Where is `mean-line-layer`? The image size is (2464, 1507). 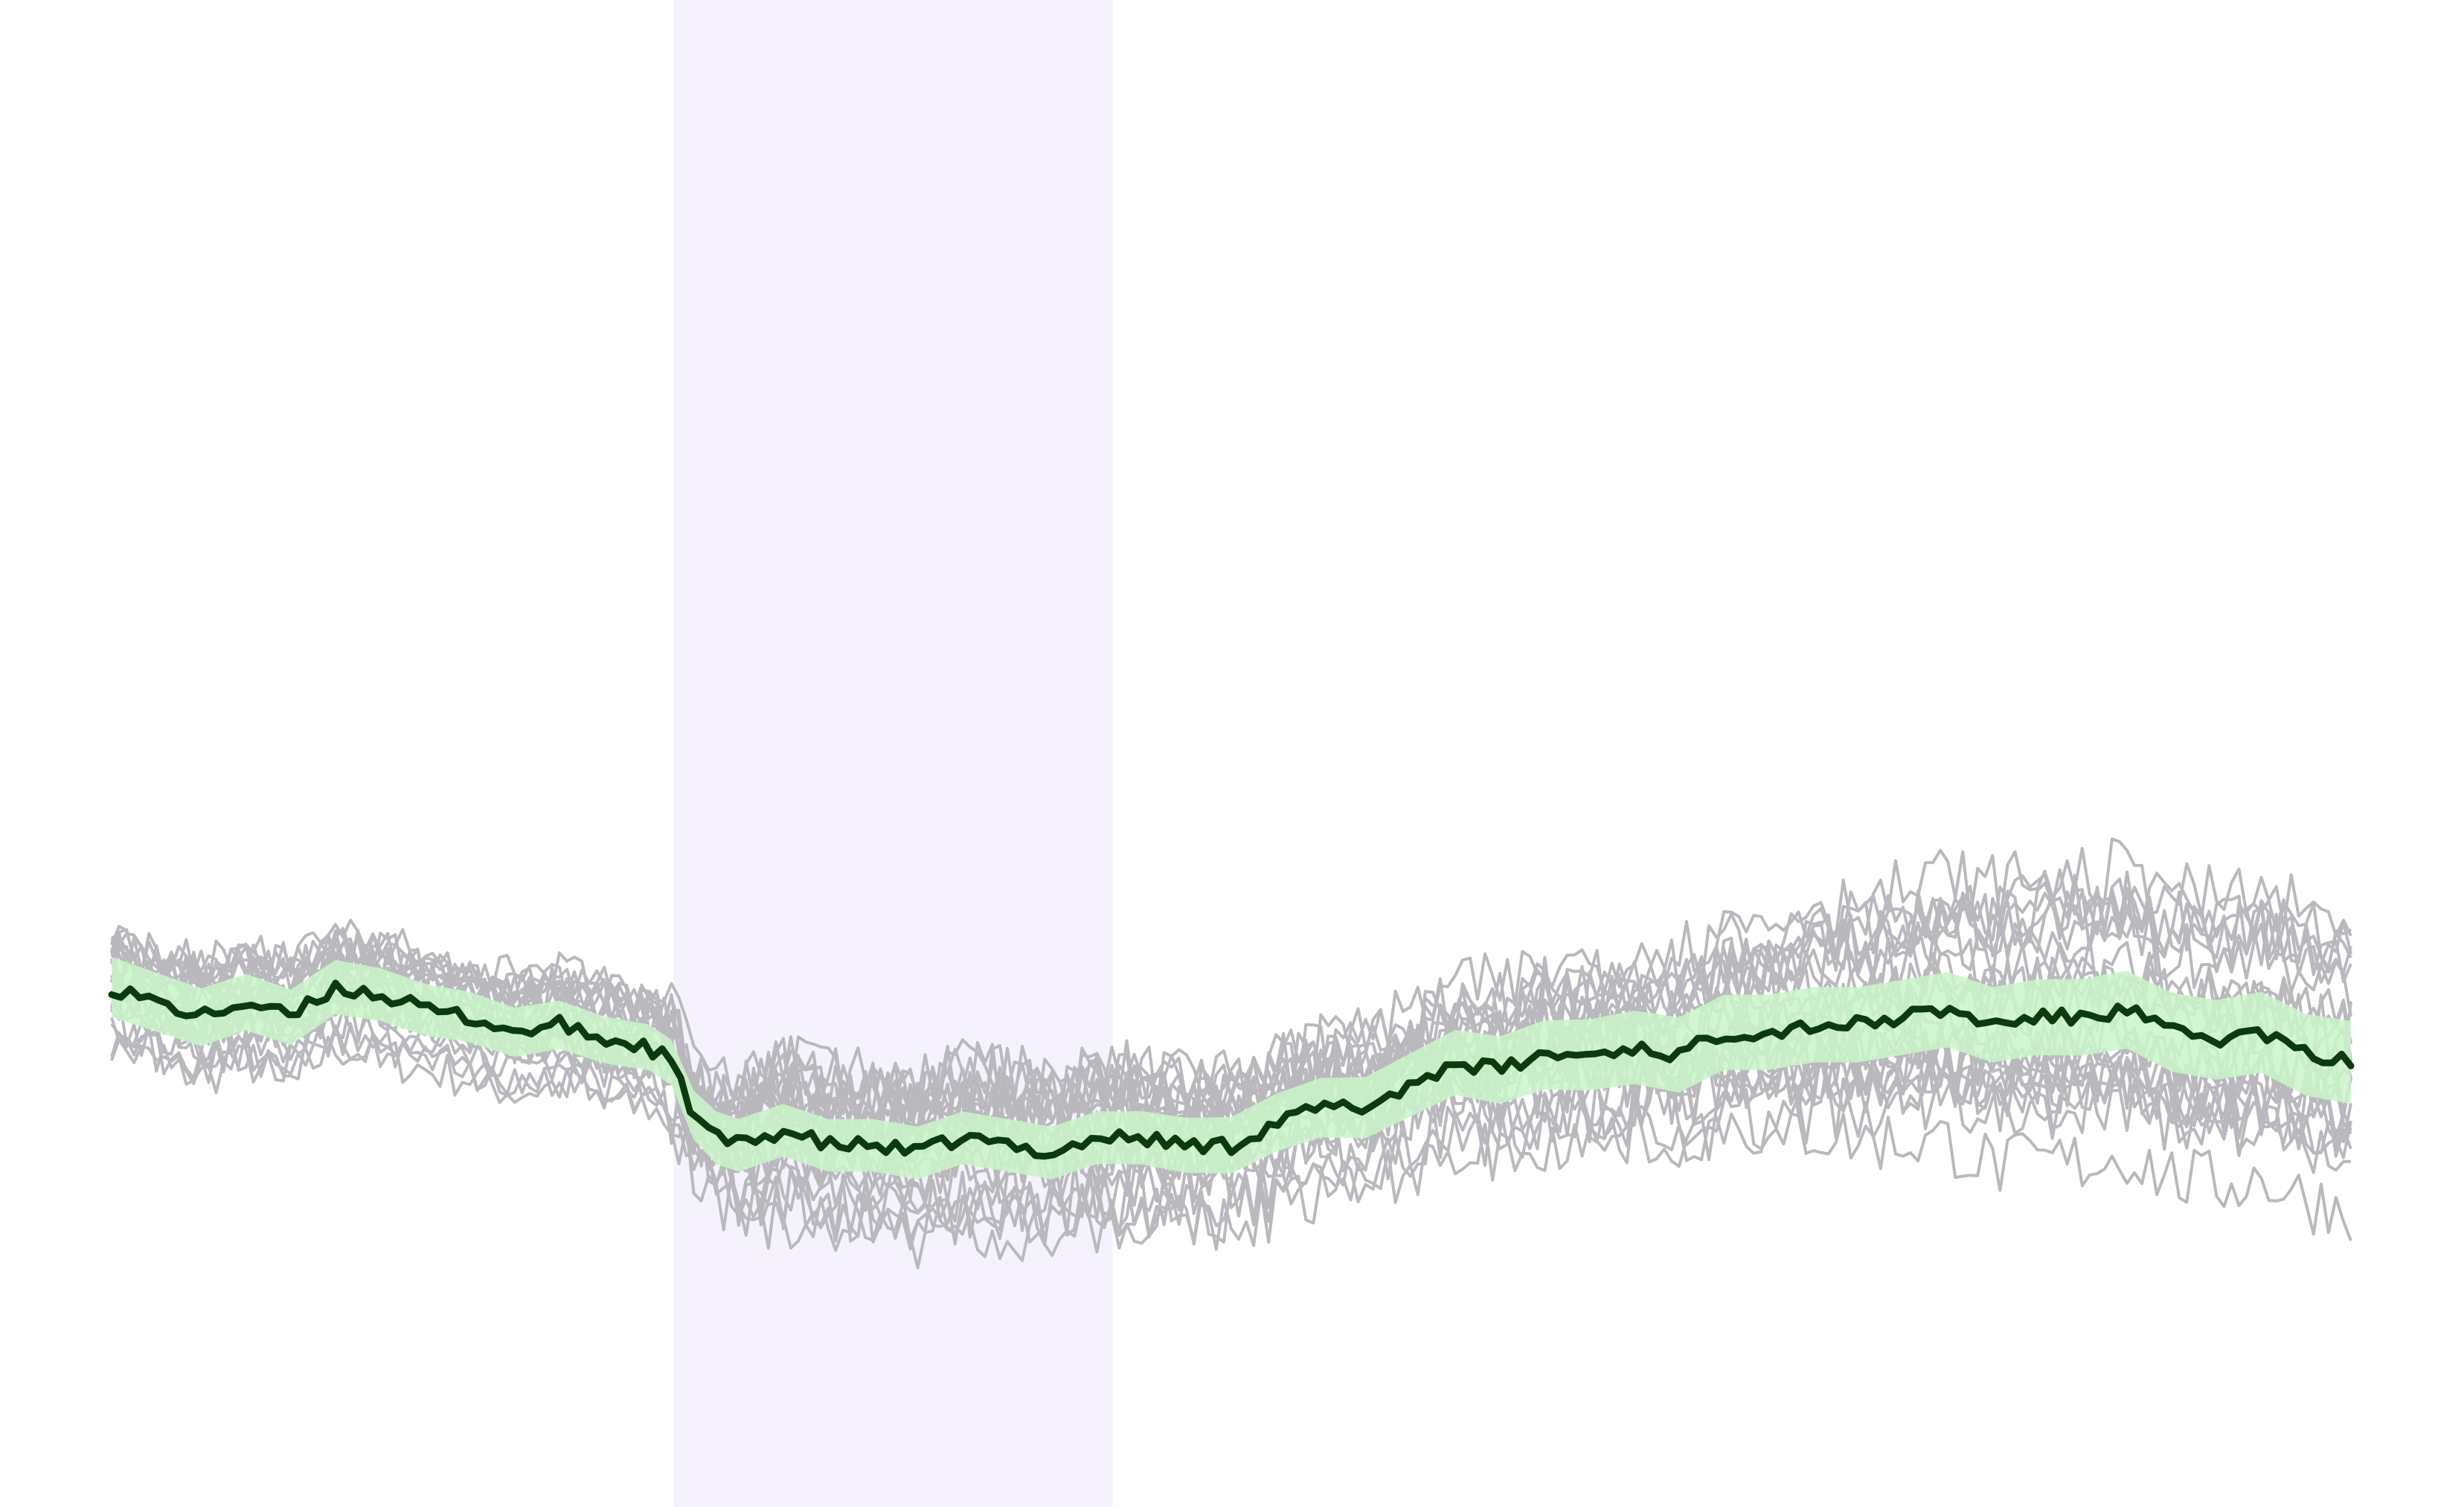
mean-line-layer is located at coordinates (1231, 1069).